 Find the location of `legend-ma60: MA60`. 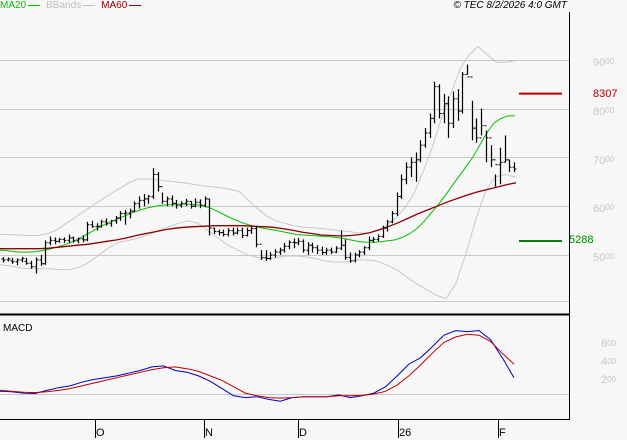

legend-ma60: MA60 is located at coordinates (124, 6).